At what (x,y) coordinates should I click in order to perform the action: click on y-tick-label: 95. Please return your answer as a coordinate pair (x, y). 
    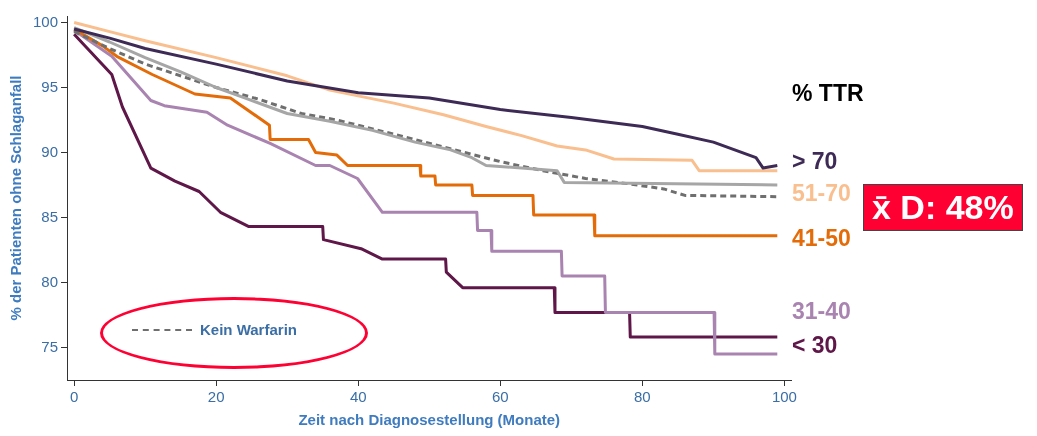
    Looking at the image, I should click on (50, 86).